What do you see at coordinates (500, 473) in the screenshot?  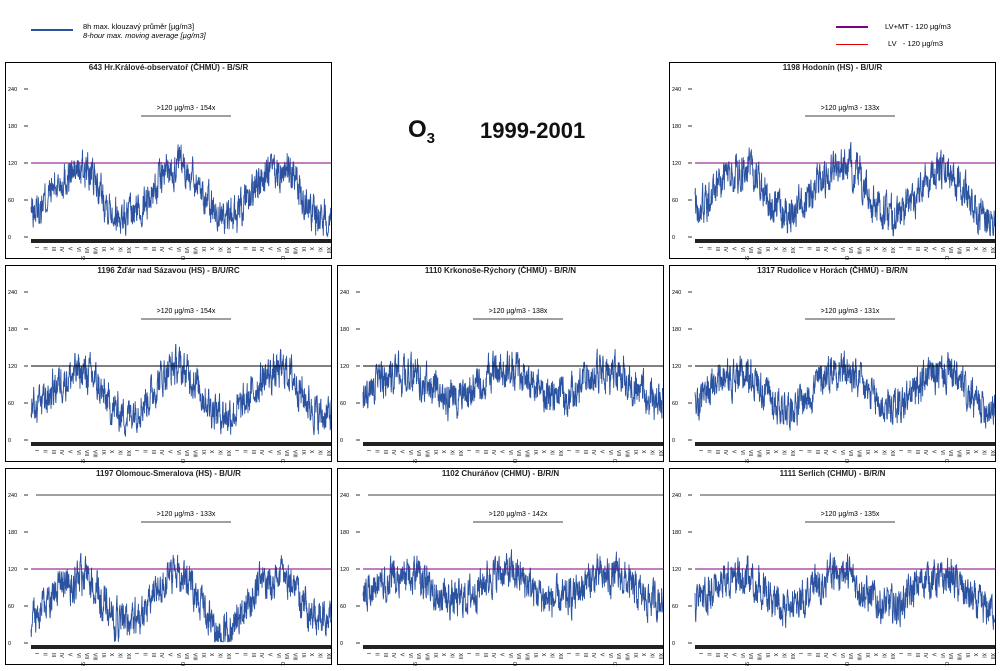 I see `station-title: 1102 Churáňov (CHMU) - B/R/N` at bounding box center [500, 473].